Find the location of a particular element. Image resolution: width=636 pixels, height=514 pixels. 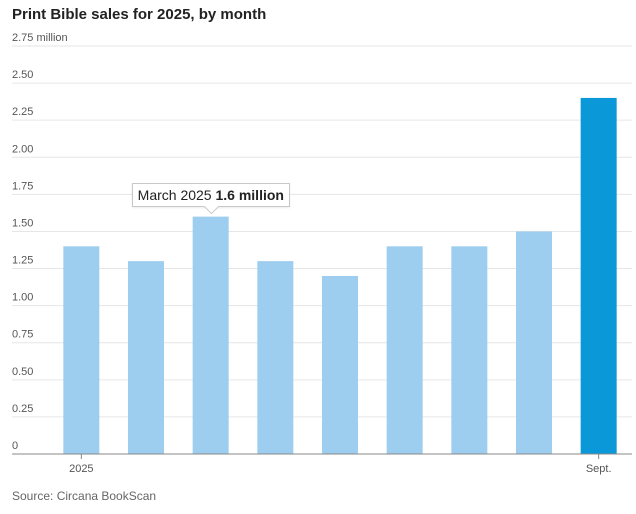

bar-jan is located at coordinates (81, 350).